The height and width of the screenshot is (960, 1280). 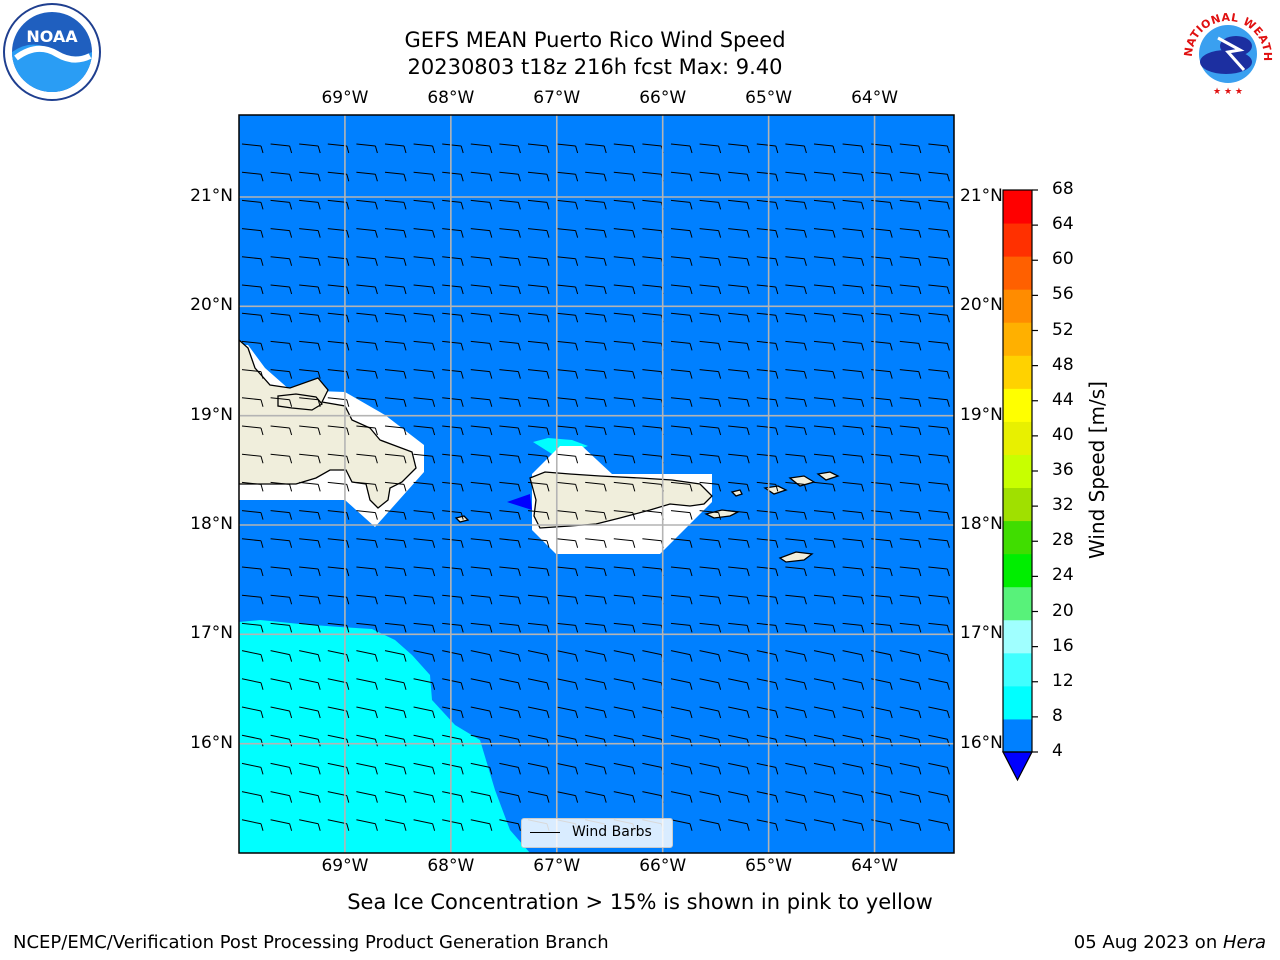 What do you see at coordinates (1097, 470) in the screenshot?
I see `colorbar-label: Wind Speed [m/s]` at bounding box center [1097, 470].